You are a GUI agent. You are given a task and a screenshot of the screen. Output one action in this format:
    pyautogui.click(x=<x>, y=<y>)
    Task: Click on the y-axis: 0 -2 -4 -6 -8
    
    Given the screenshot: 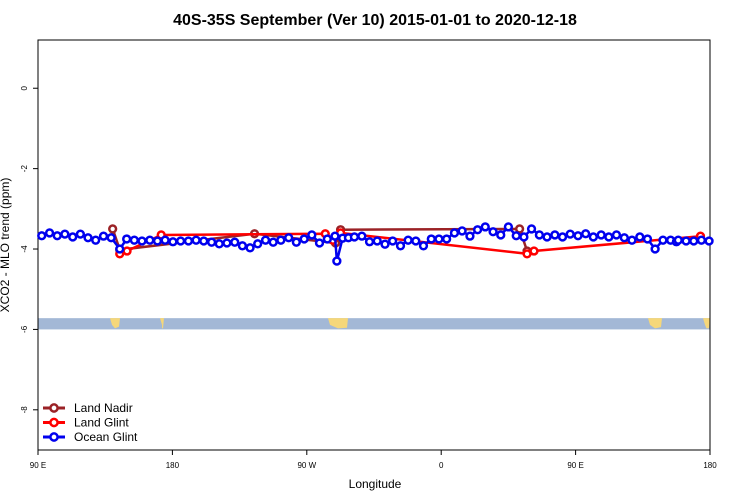 What is the action you would take?
    pyautogui.click(x=29, y=249)
    